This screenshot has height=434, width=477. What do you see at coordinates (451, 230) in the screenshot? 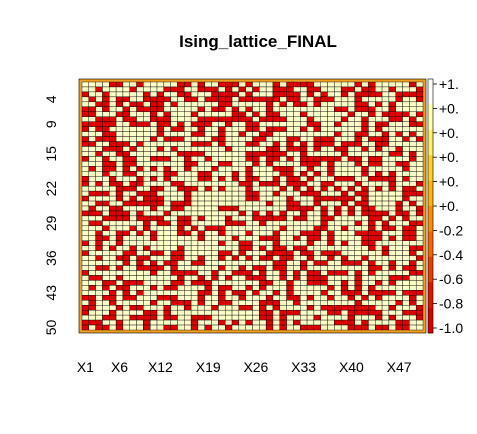
I see `colorbar-tick-label: -0.2` at bounding box center [451, 230].